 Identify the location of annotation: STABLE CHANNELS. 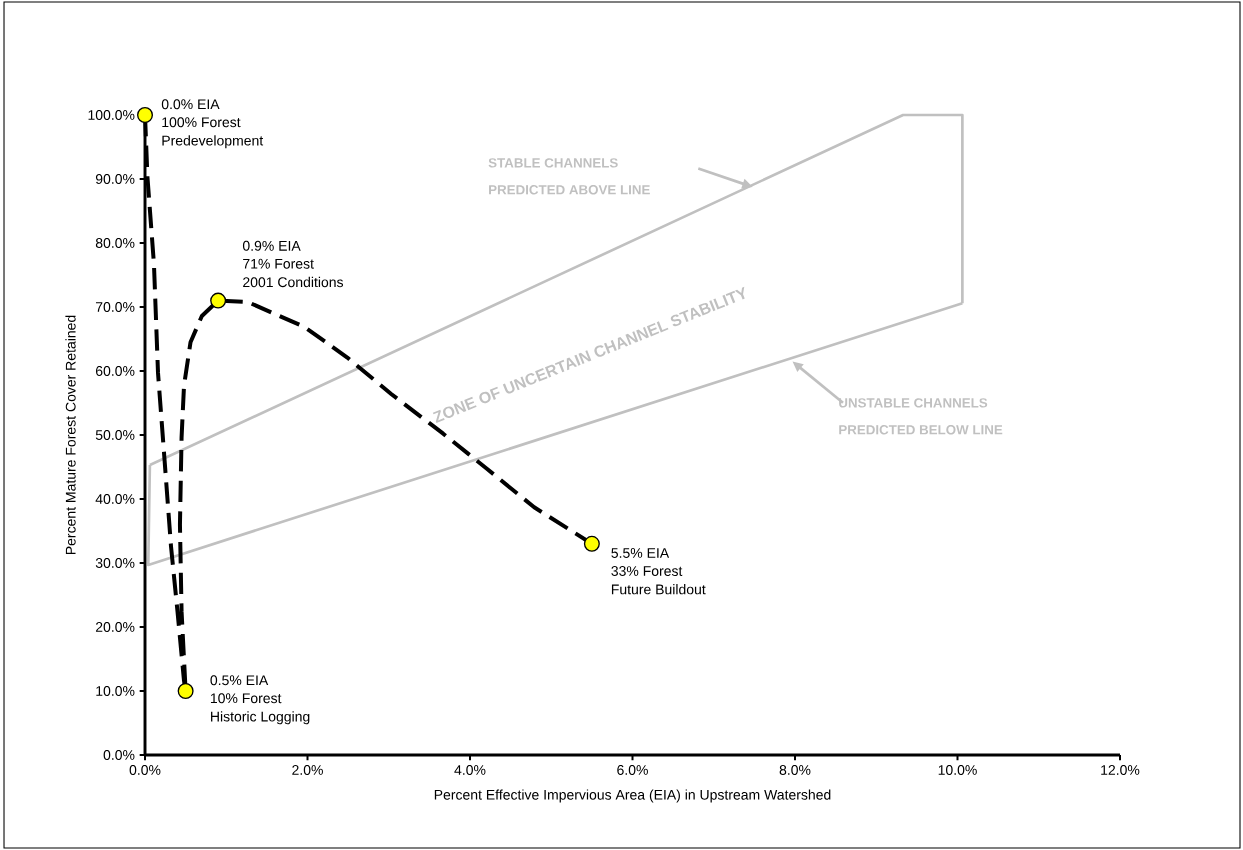
(553, 163).